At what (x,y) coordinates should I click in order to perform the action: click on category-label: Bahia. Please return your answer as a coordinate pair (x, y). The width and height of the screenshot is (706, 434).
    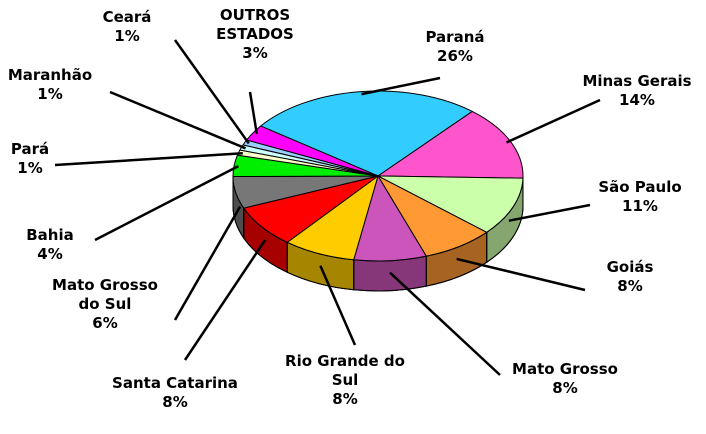
    Looking at the image, I should click on (50, 235).